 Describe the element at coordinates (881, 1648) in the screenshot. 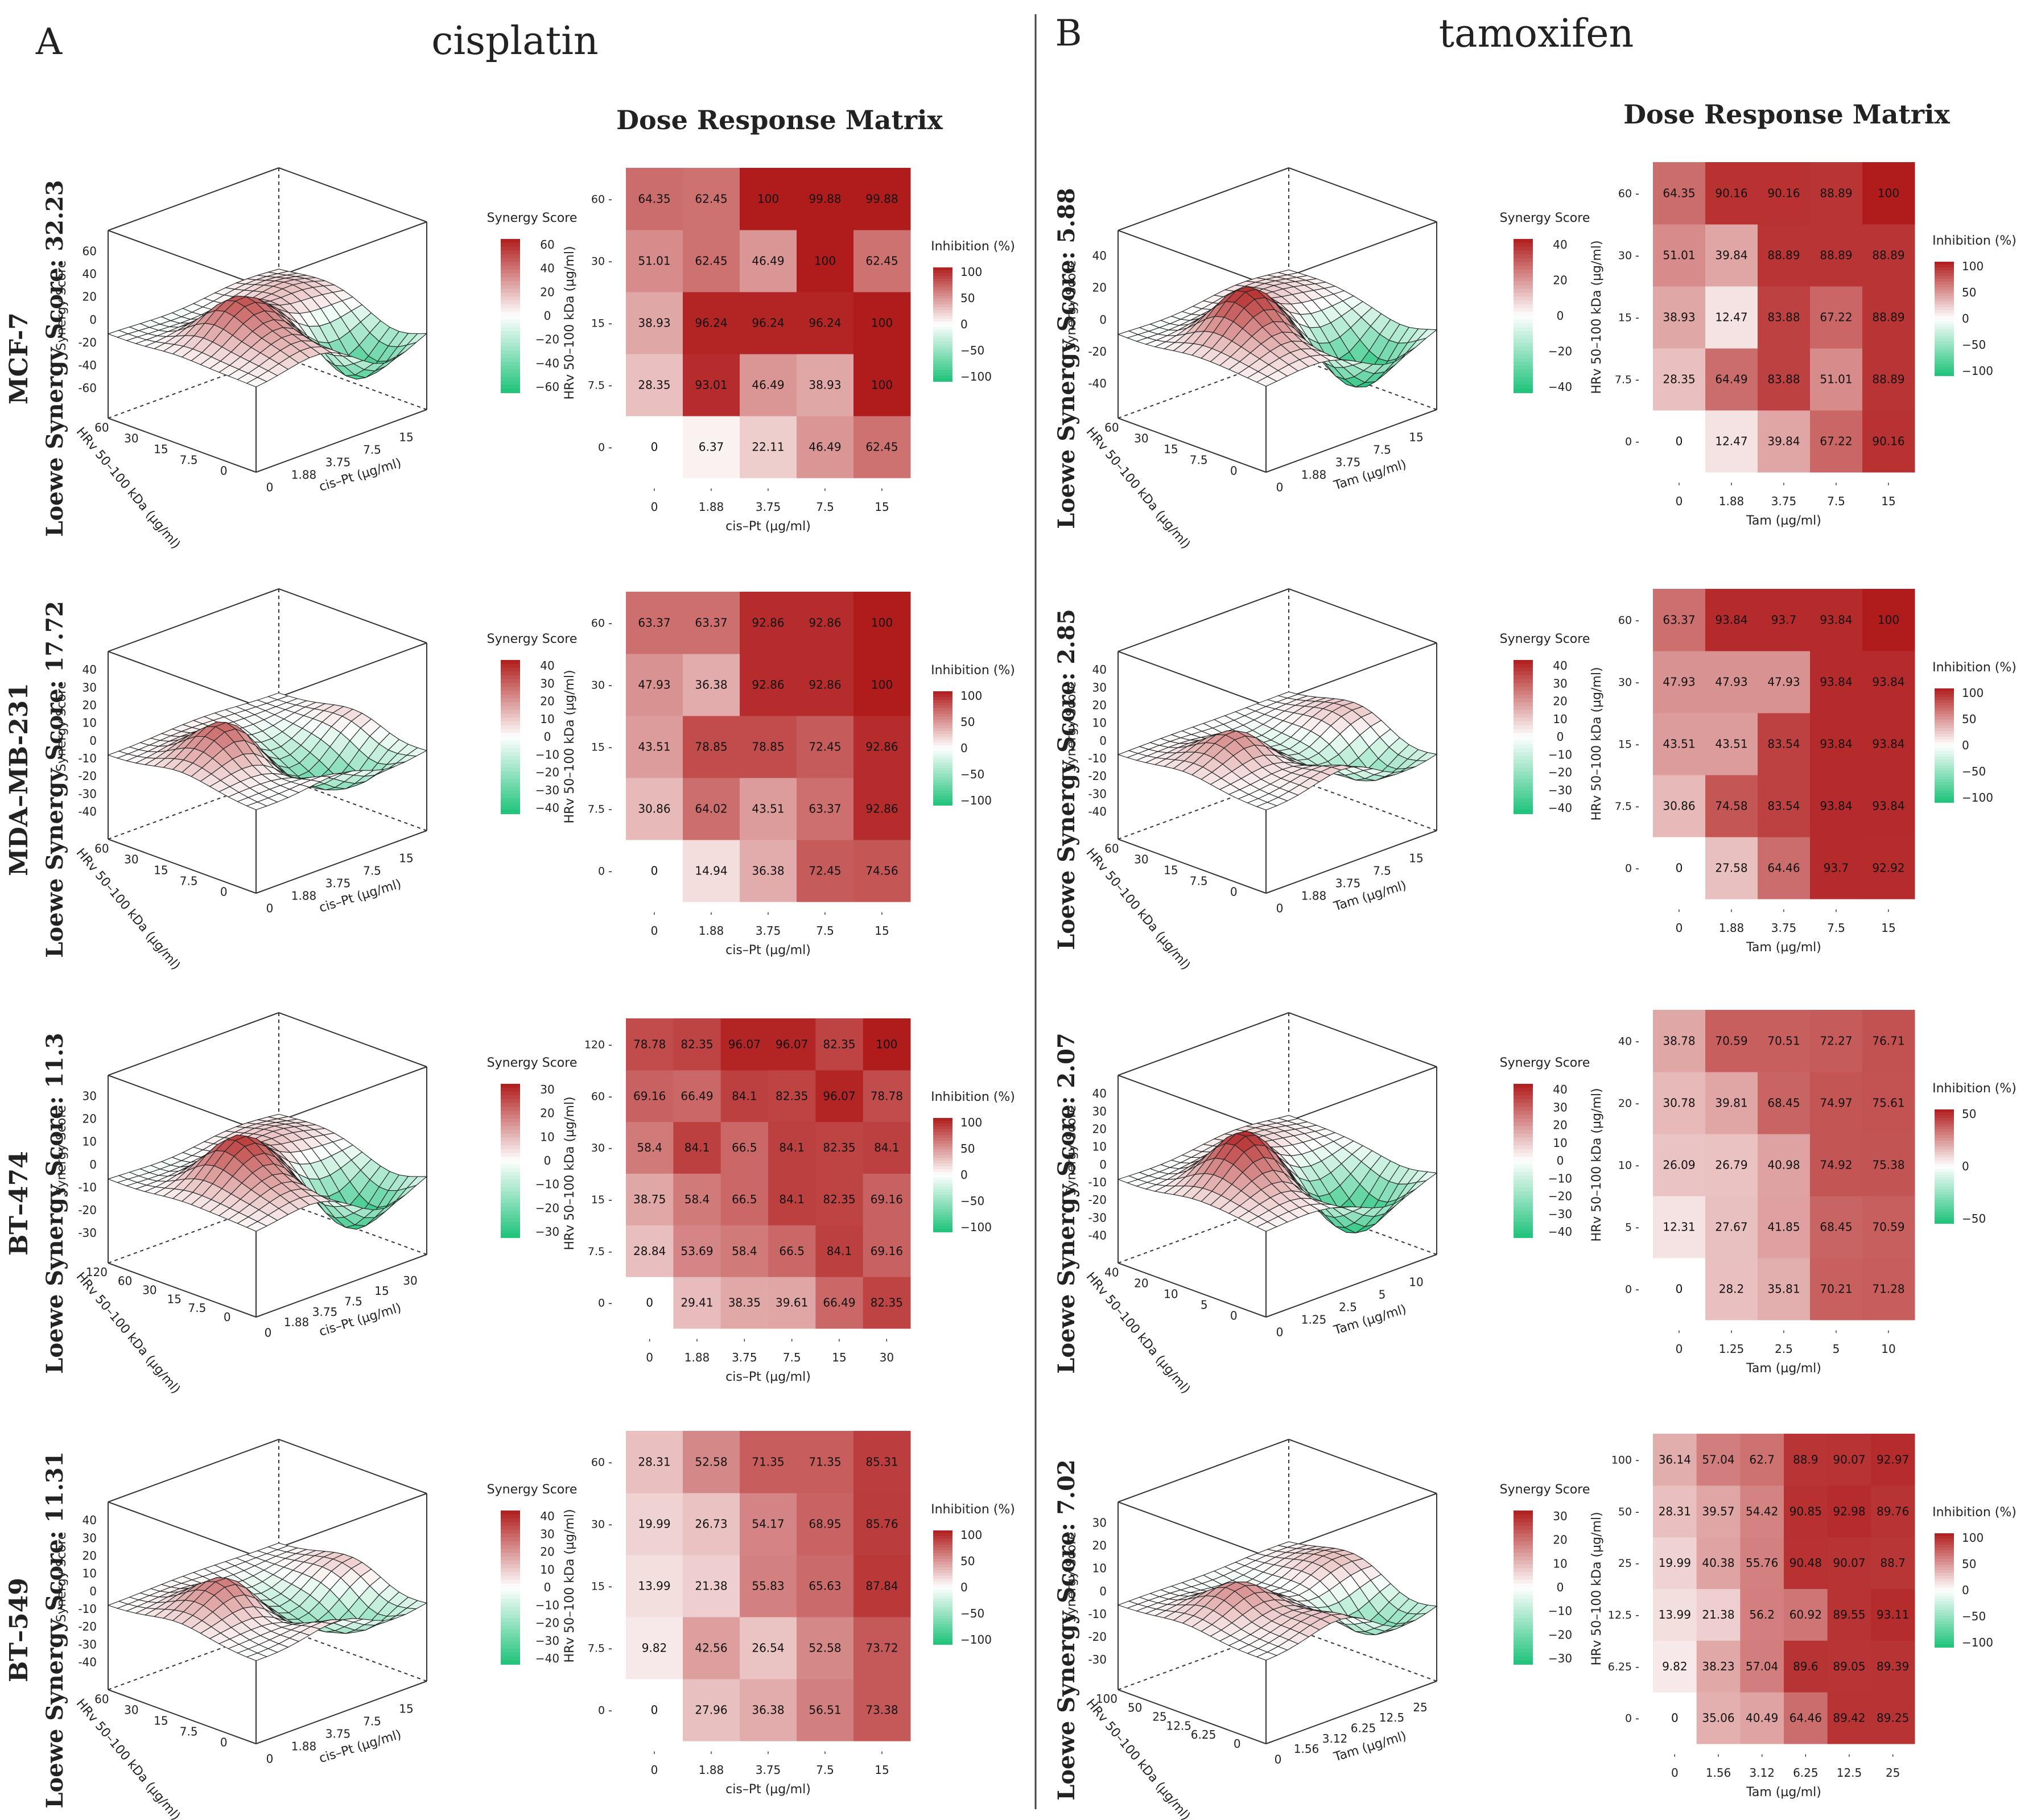

I see `heatmap-cell-value: 73.72` at that location.